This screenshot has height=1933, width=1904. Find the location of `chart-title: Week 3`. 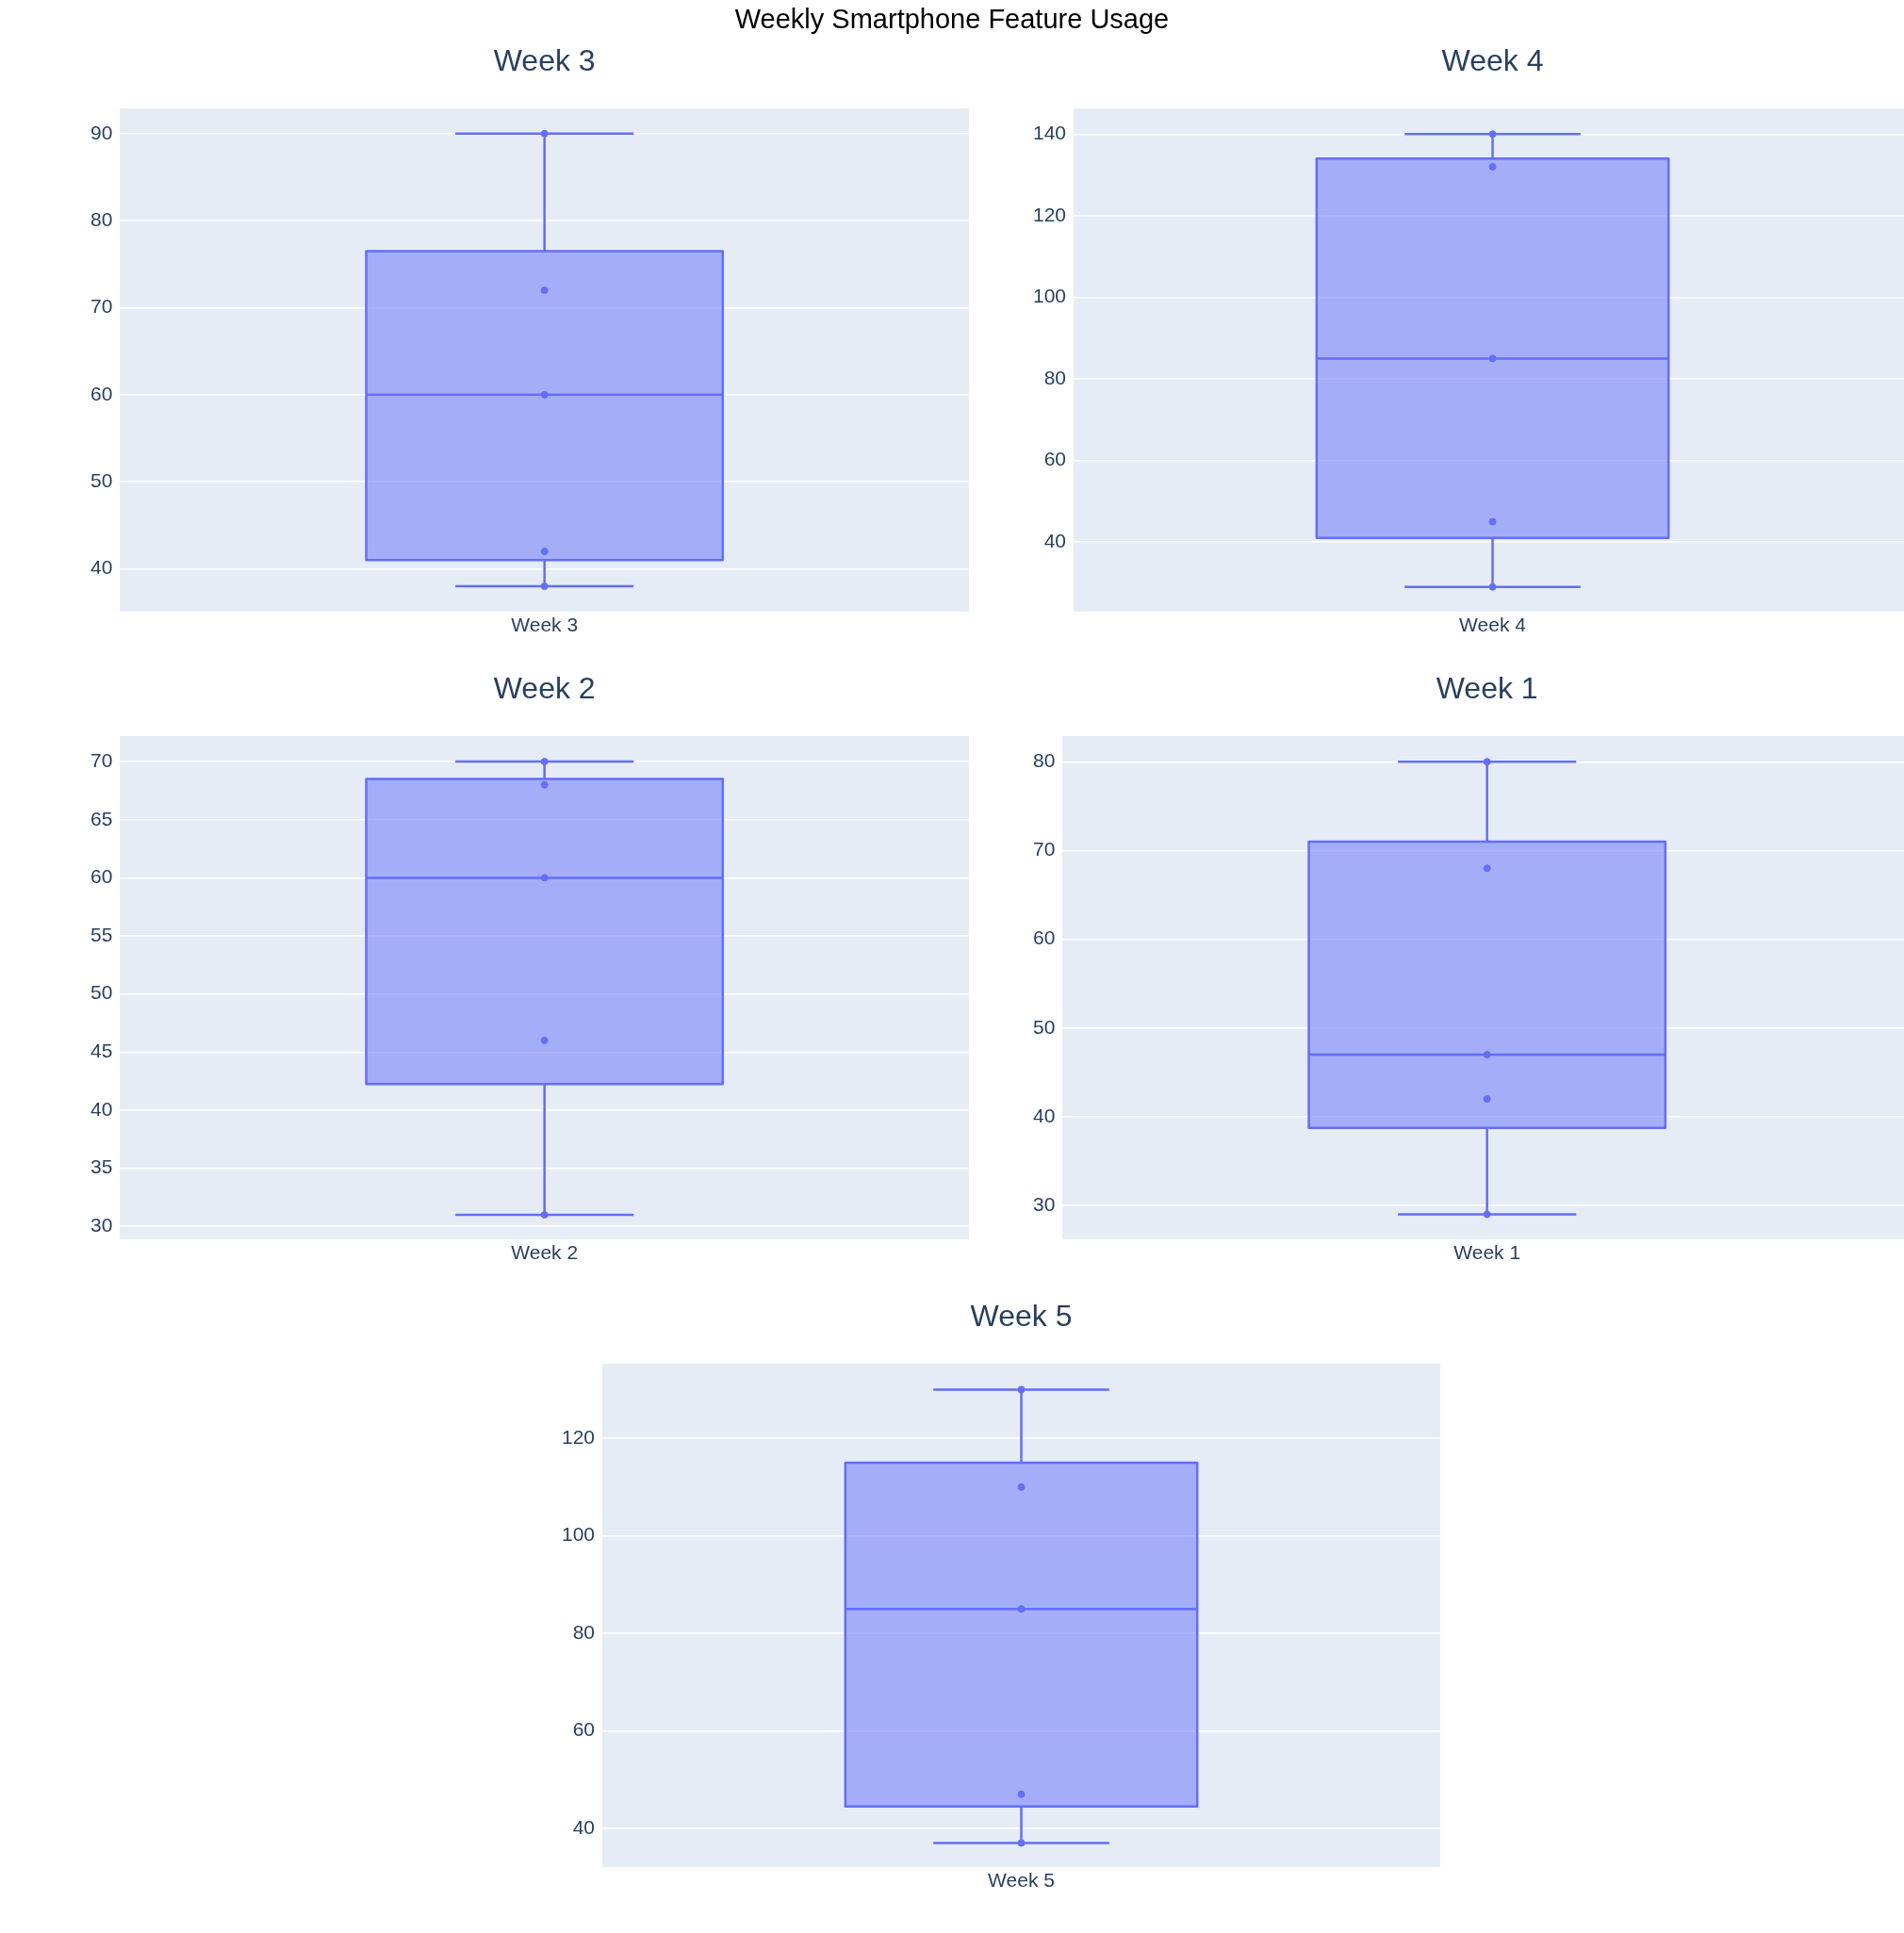

chart-title: Week 3 is located at coordinates (544, 60).